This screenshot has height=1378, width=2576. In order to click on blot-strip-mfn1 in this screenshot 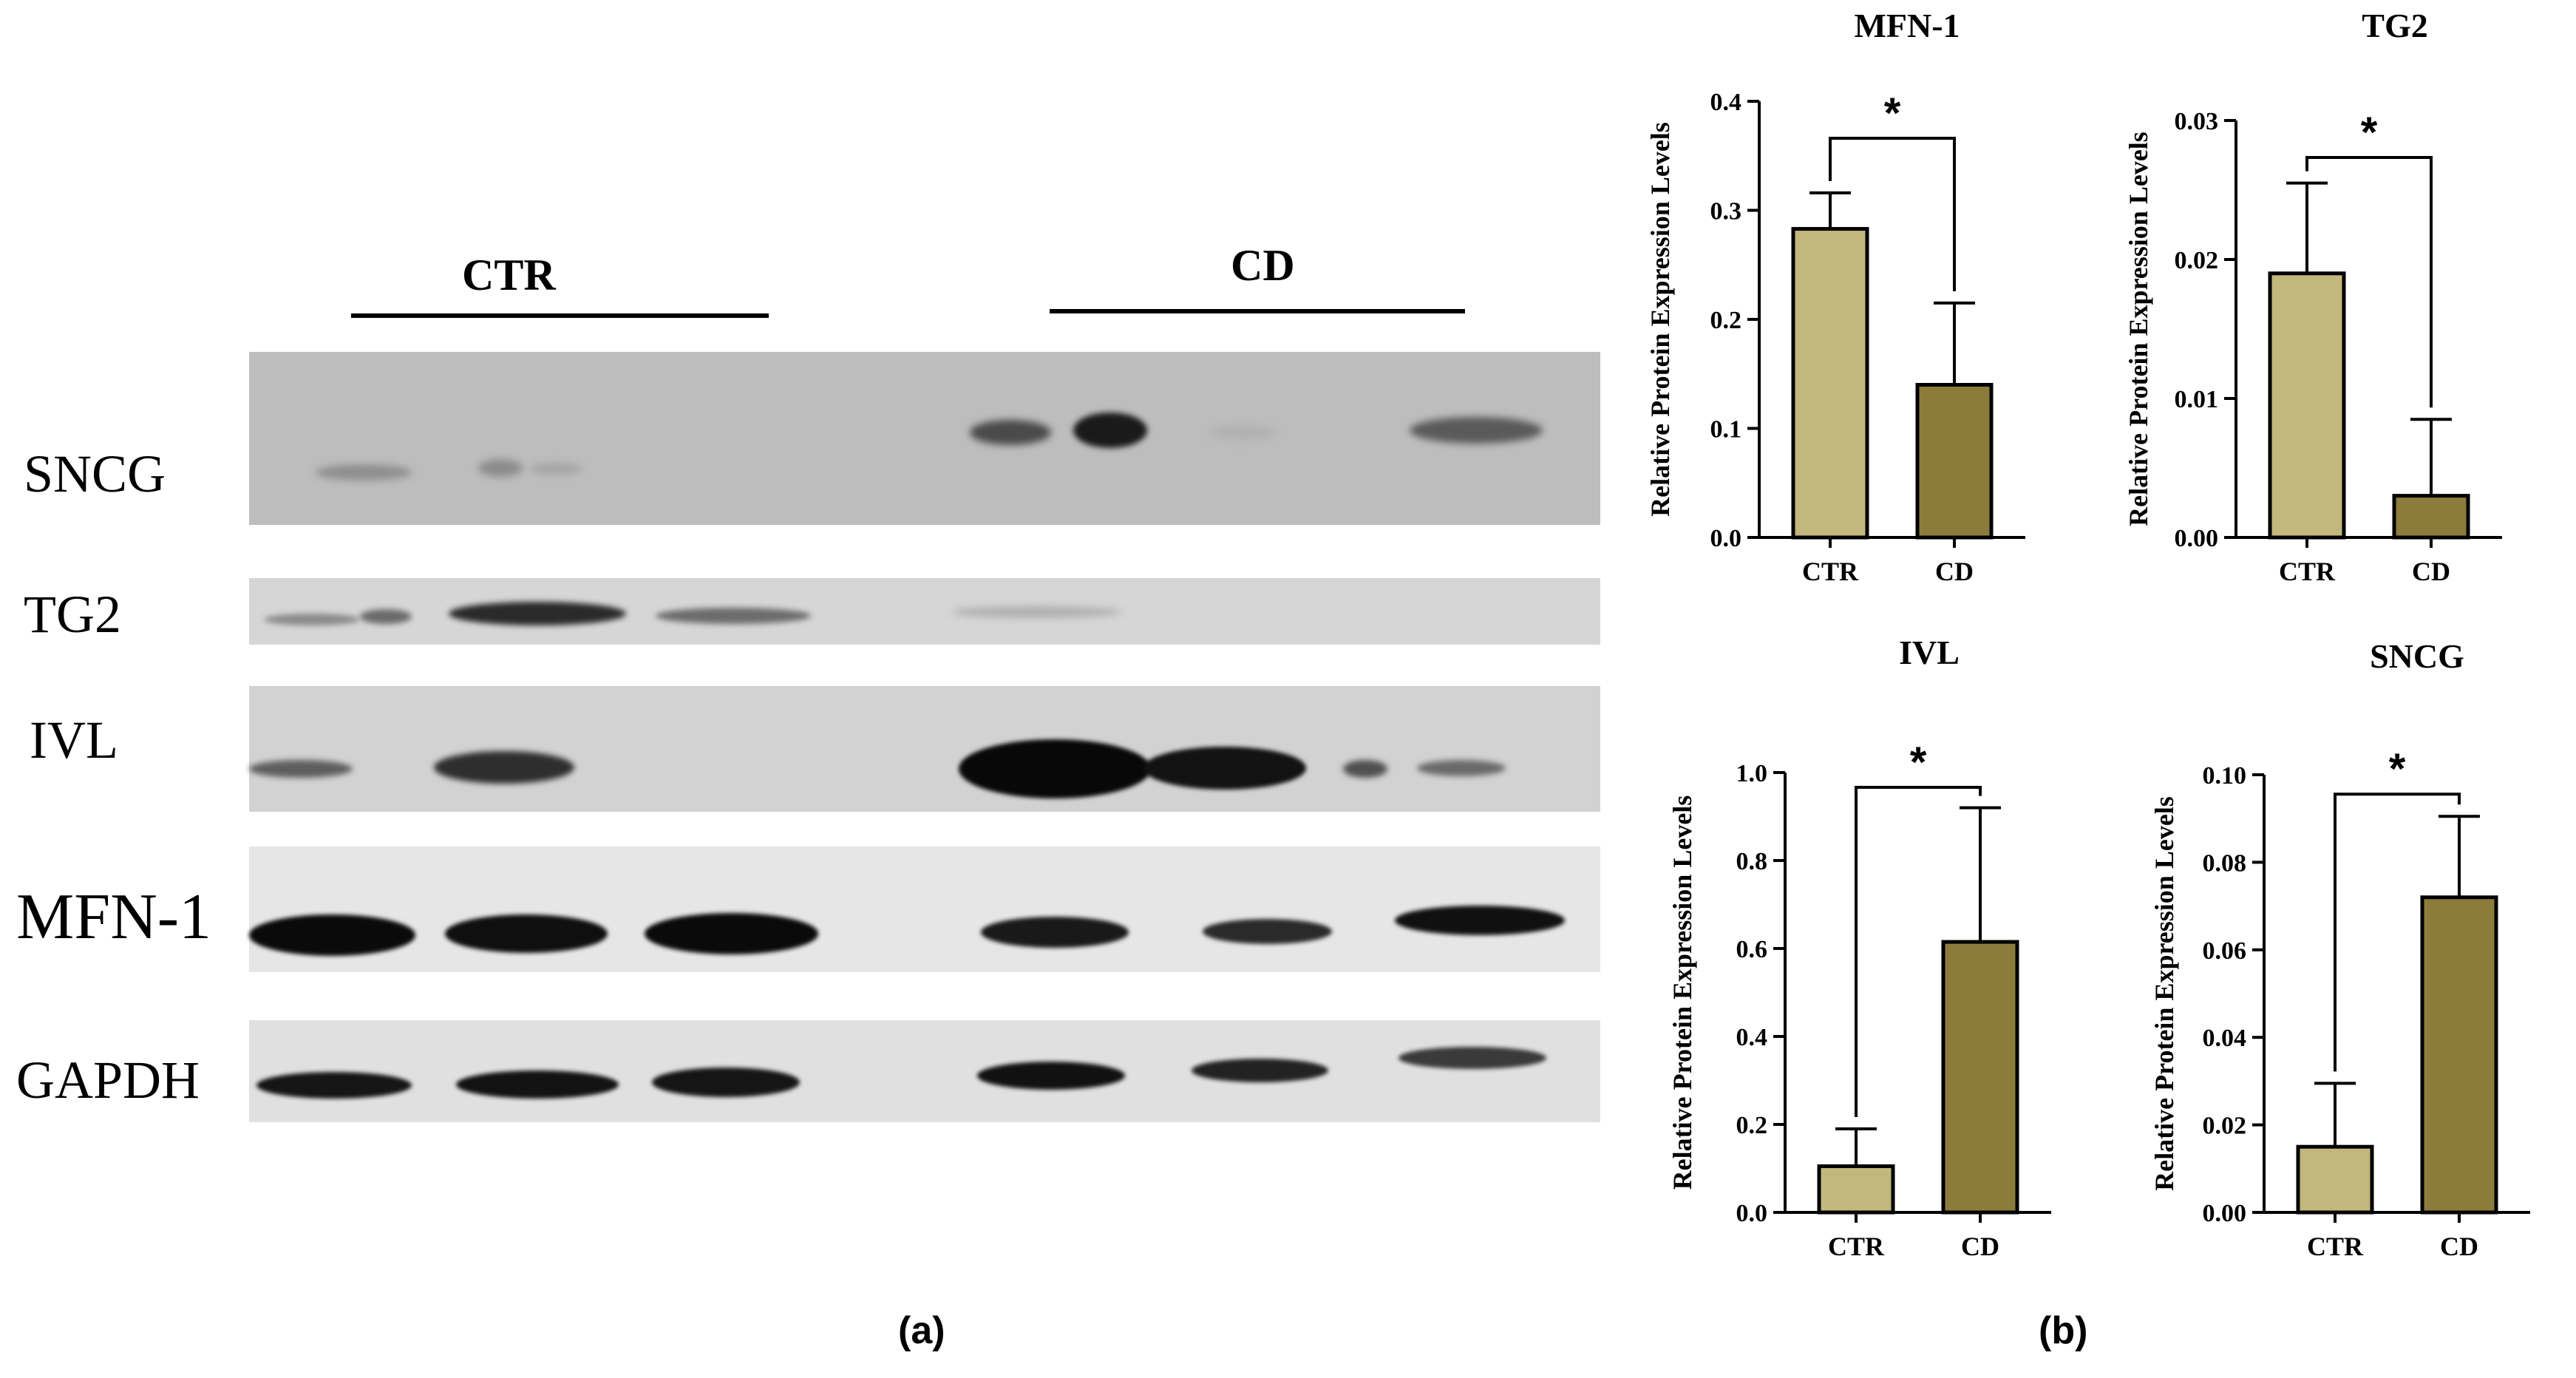, I will do `click(924, 909)`.